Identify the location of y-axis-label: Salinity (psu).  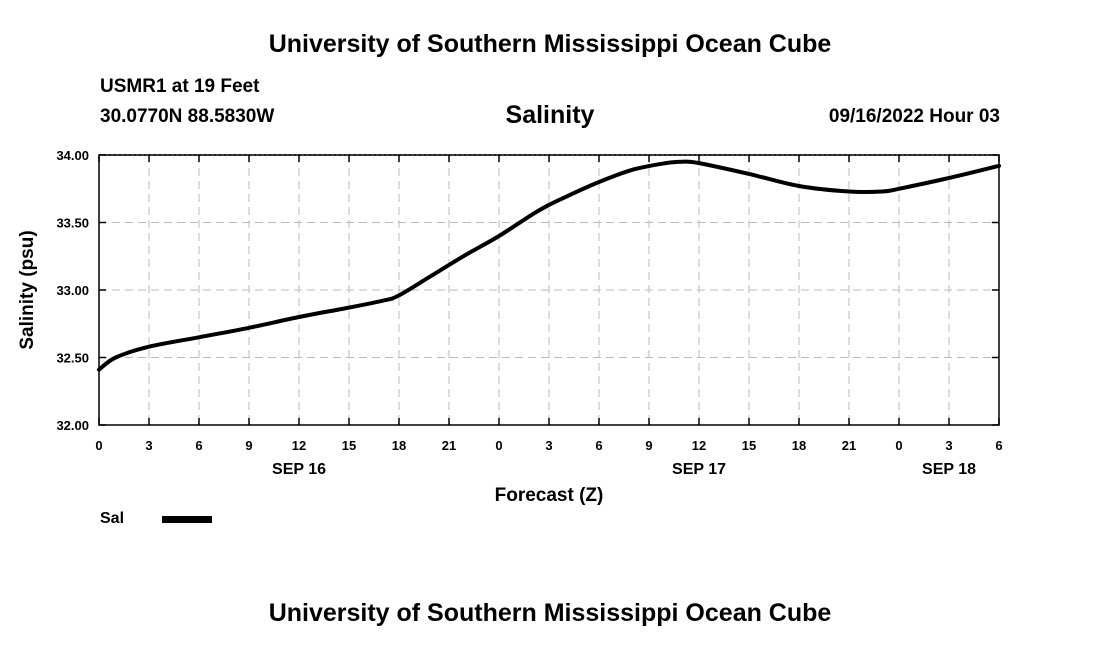
(27, 289).